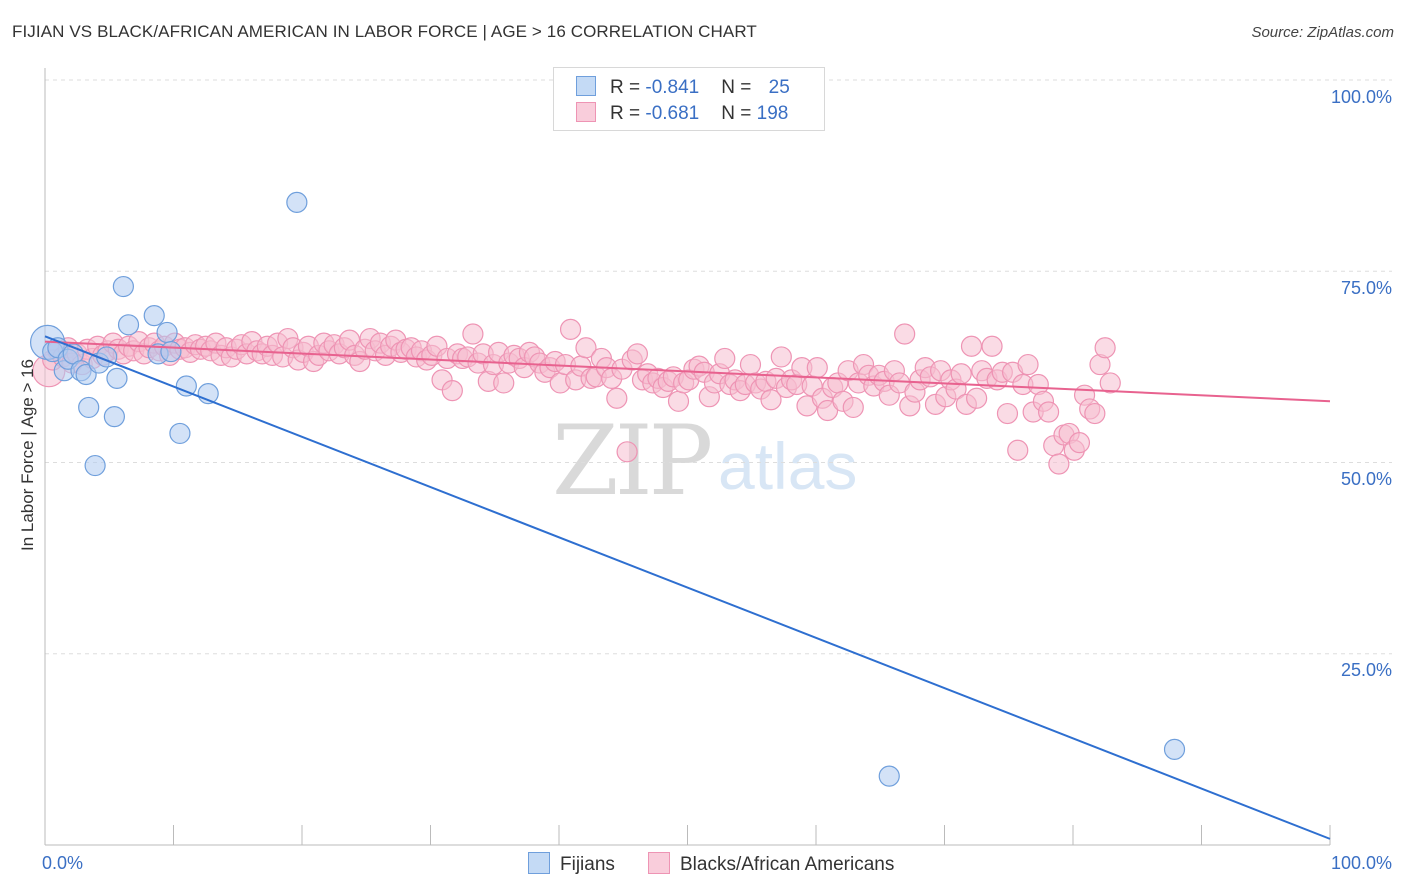 The height and width of the screenshot is (892, 1406). Describe the element at coordinates (779, 87) in the screenshot. I see `legend-n-value-fijians: 25` at that location.